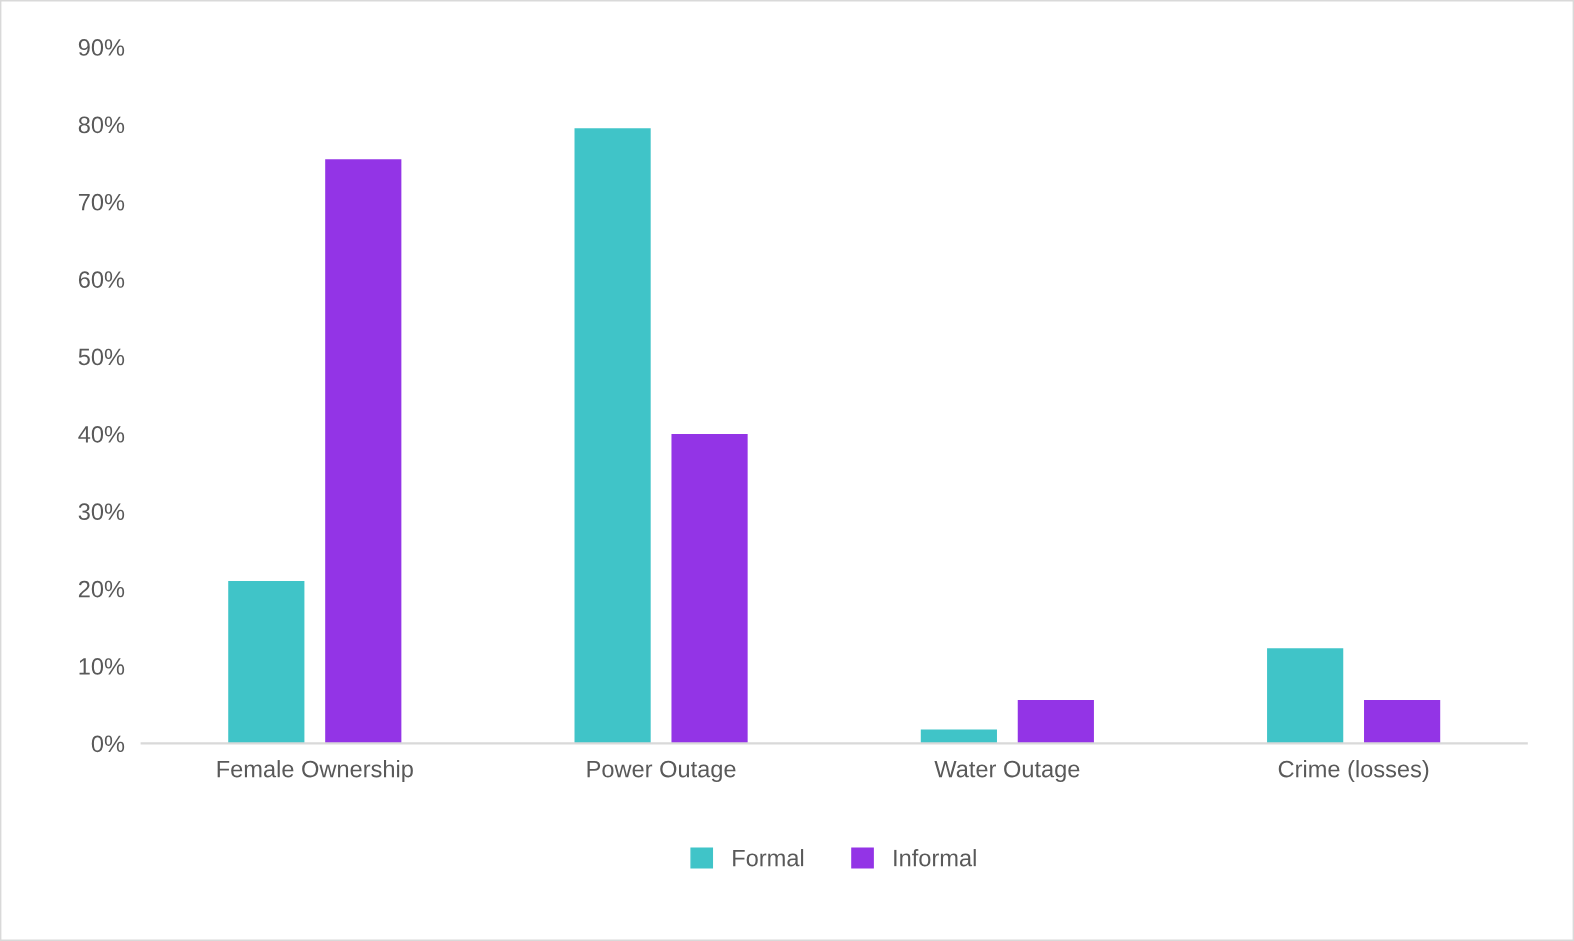  Describe the element at coordinates (101, 279) in the screenshot. I see `y-tick-label: 60%` at that location.